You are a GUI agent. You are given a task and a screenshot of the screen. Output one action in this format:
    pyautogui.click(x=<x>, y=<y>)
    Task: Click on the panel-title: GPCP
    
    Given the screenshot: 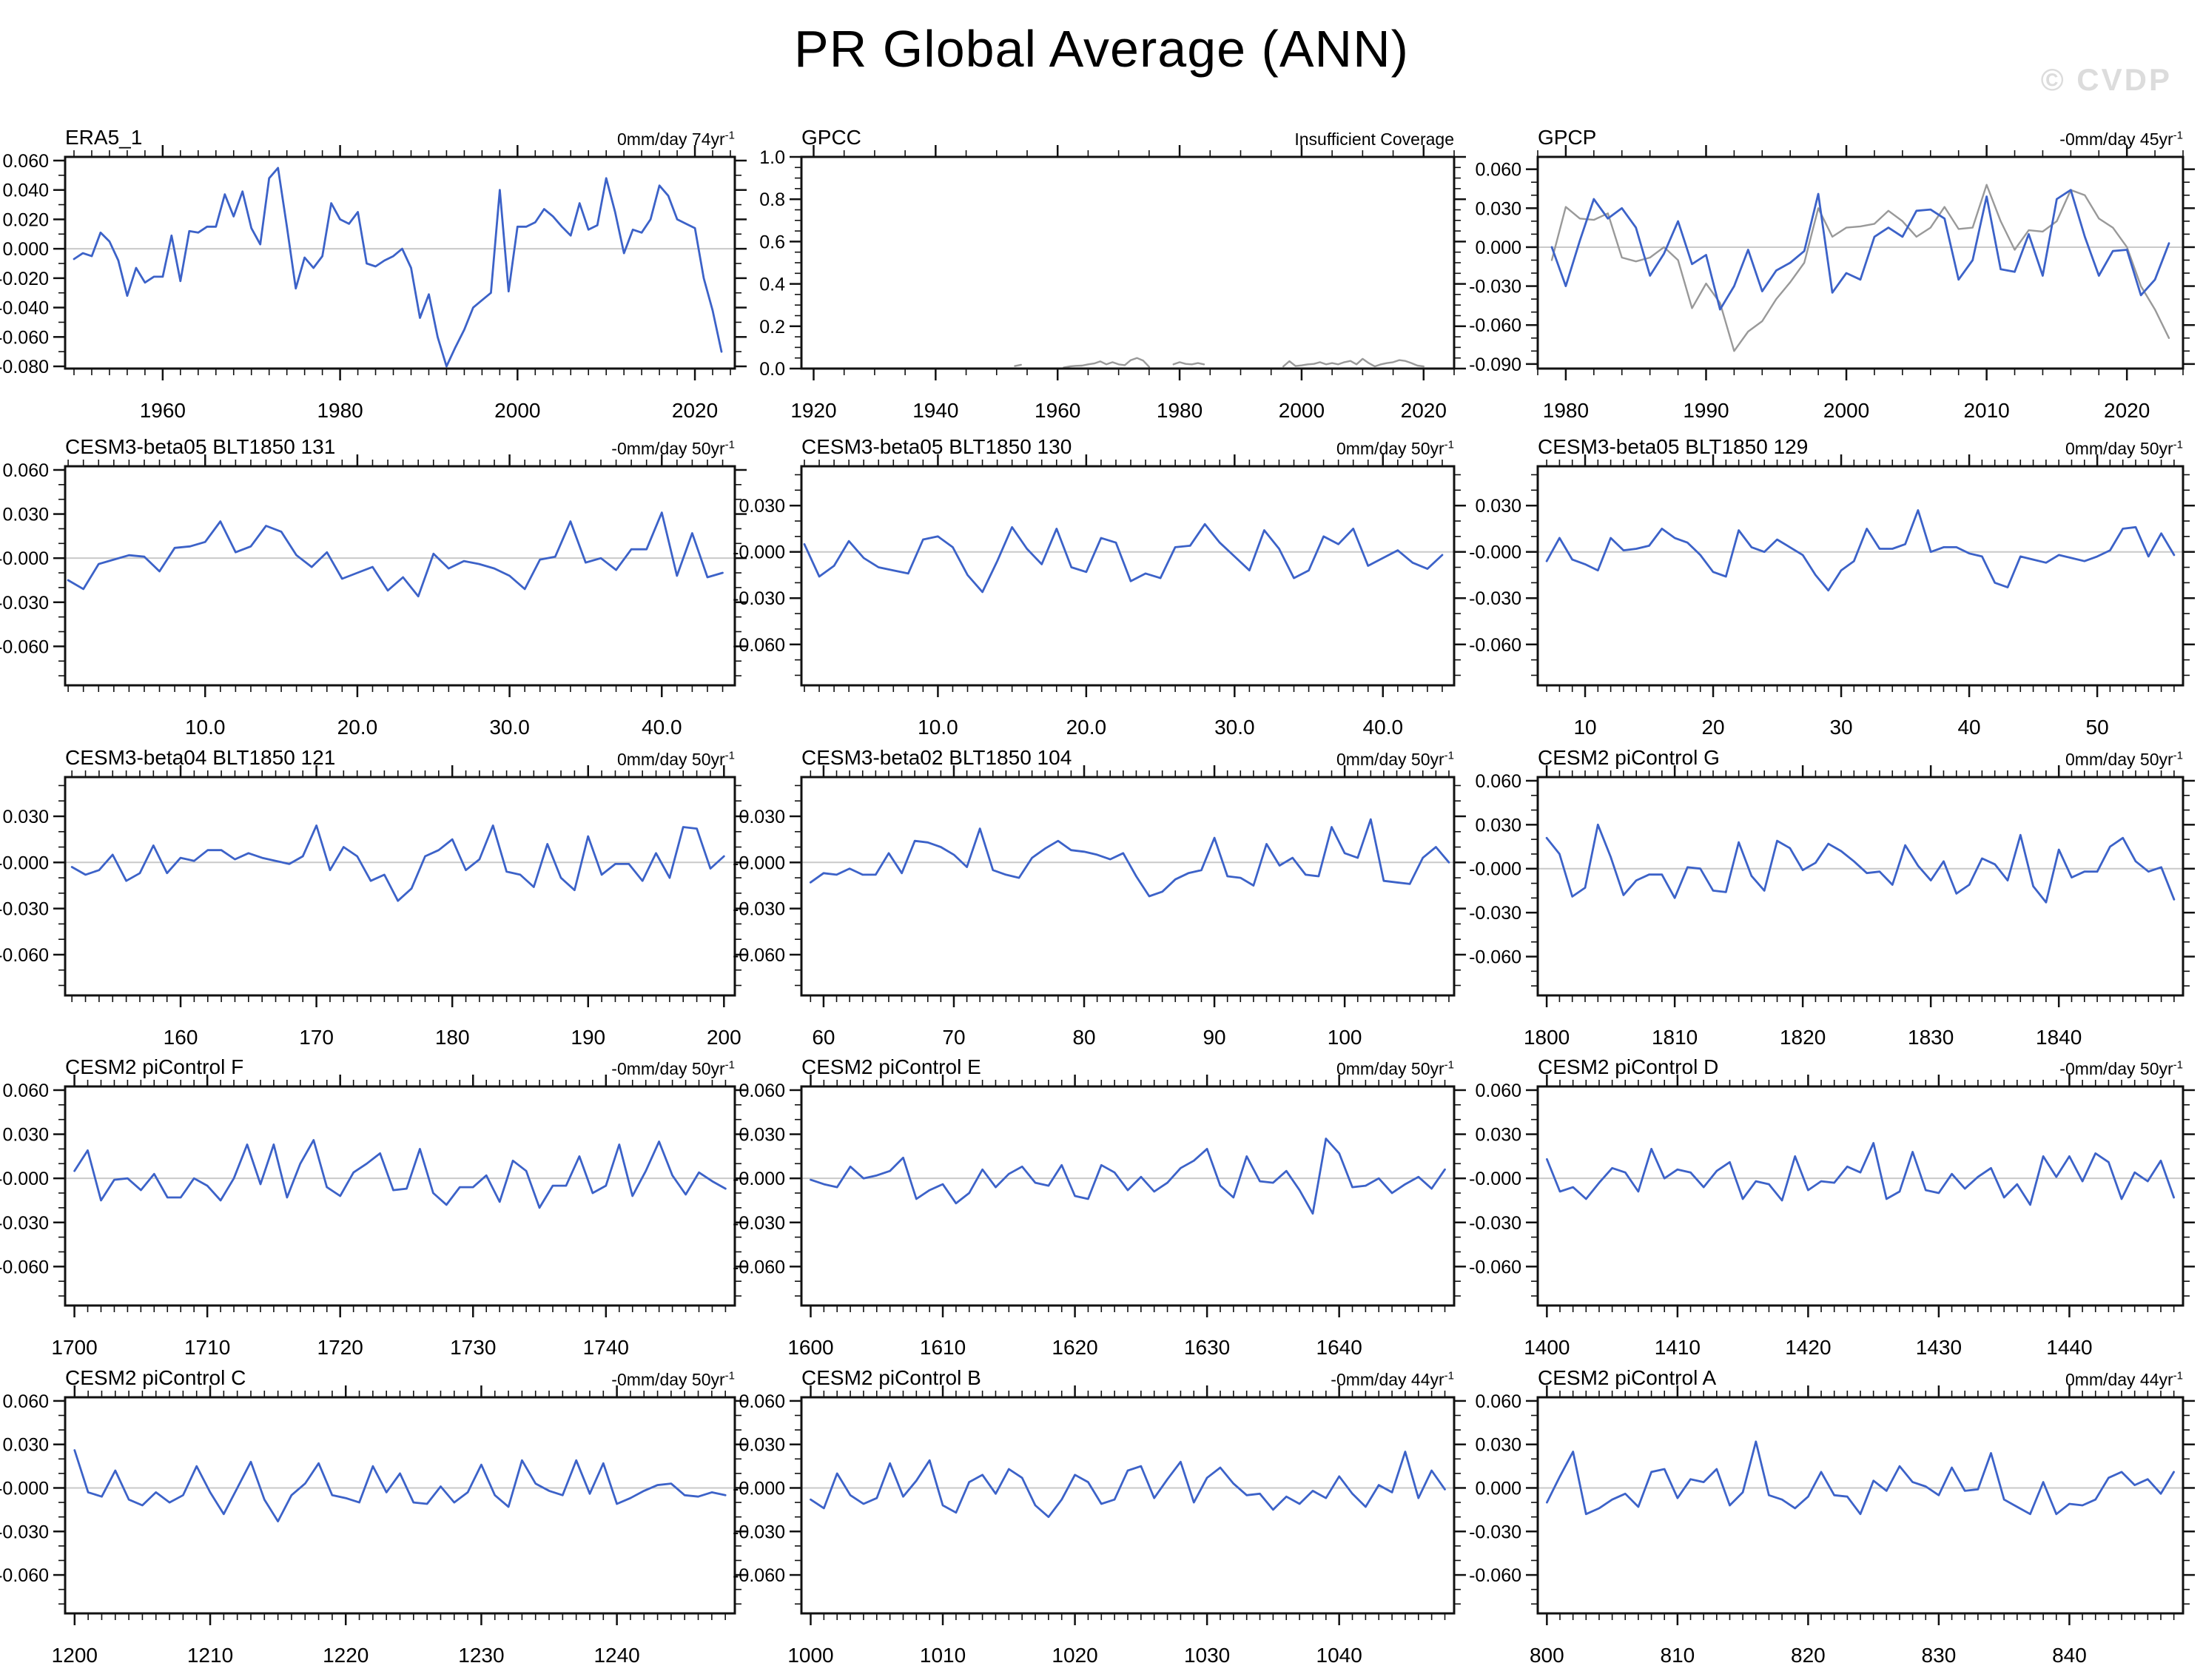 What is the action you would take?
    pyautogui.click(x=1568, y=137)
    